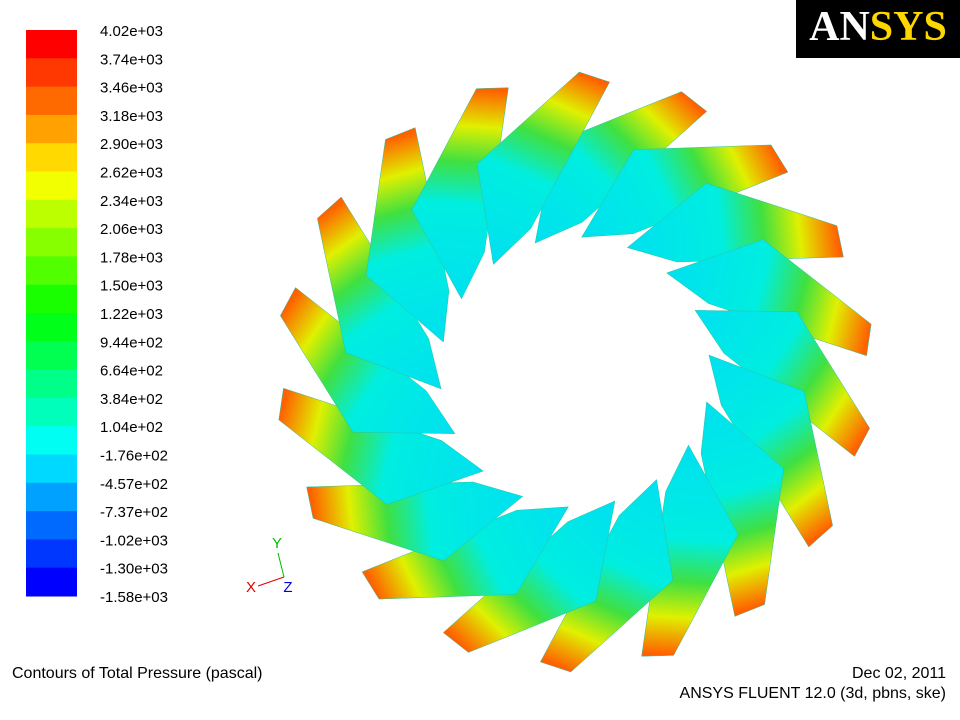 The height and width of the screenshot is (720, 960). What do you see at coordinates (134, 569) in the screenshot?
I see `colorbar-label: -1.30e+03` at bounding box center [134, 569].